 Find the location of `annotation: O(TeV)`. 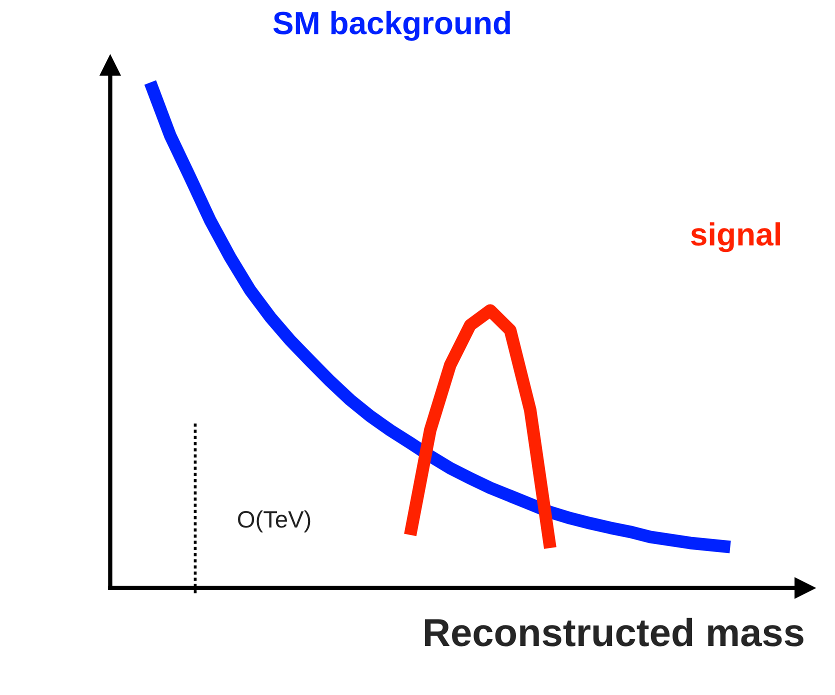

annotation: O(TeV) is located at coordinates (274, 521).